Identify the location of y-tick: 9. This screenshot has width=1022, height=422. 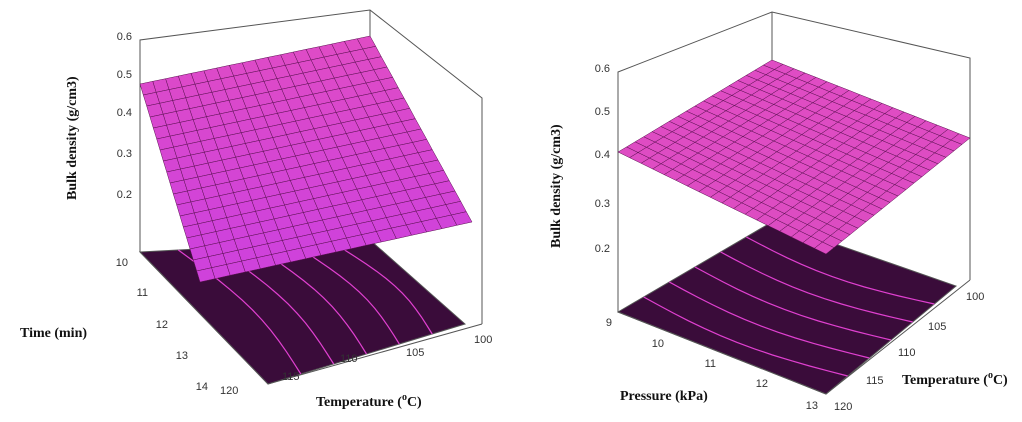
(609, 323).